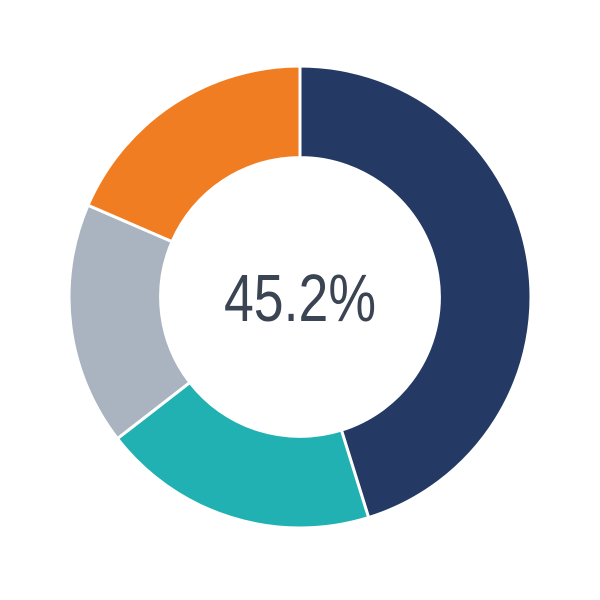 The width and height of the screenshot is (600, 600). What do you see at coordinates (243, 455) in the screenshot?
I see `donut-segment-teal` at bounding box center [243, 455].